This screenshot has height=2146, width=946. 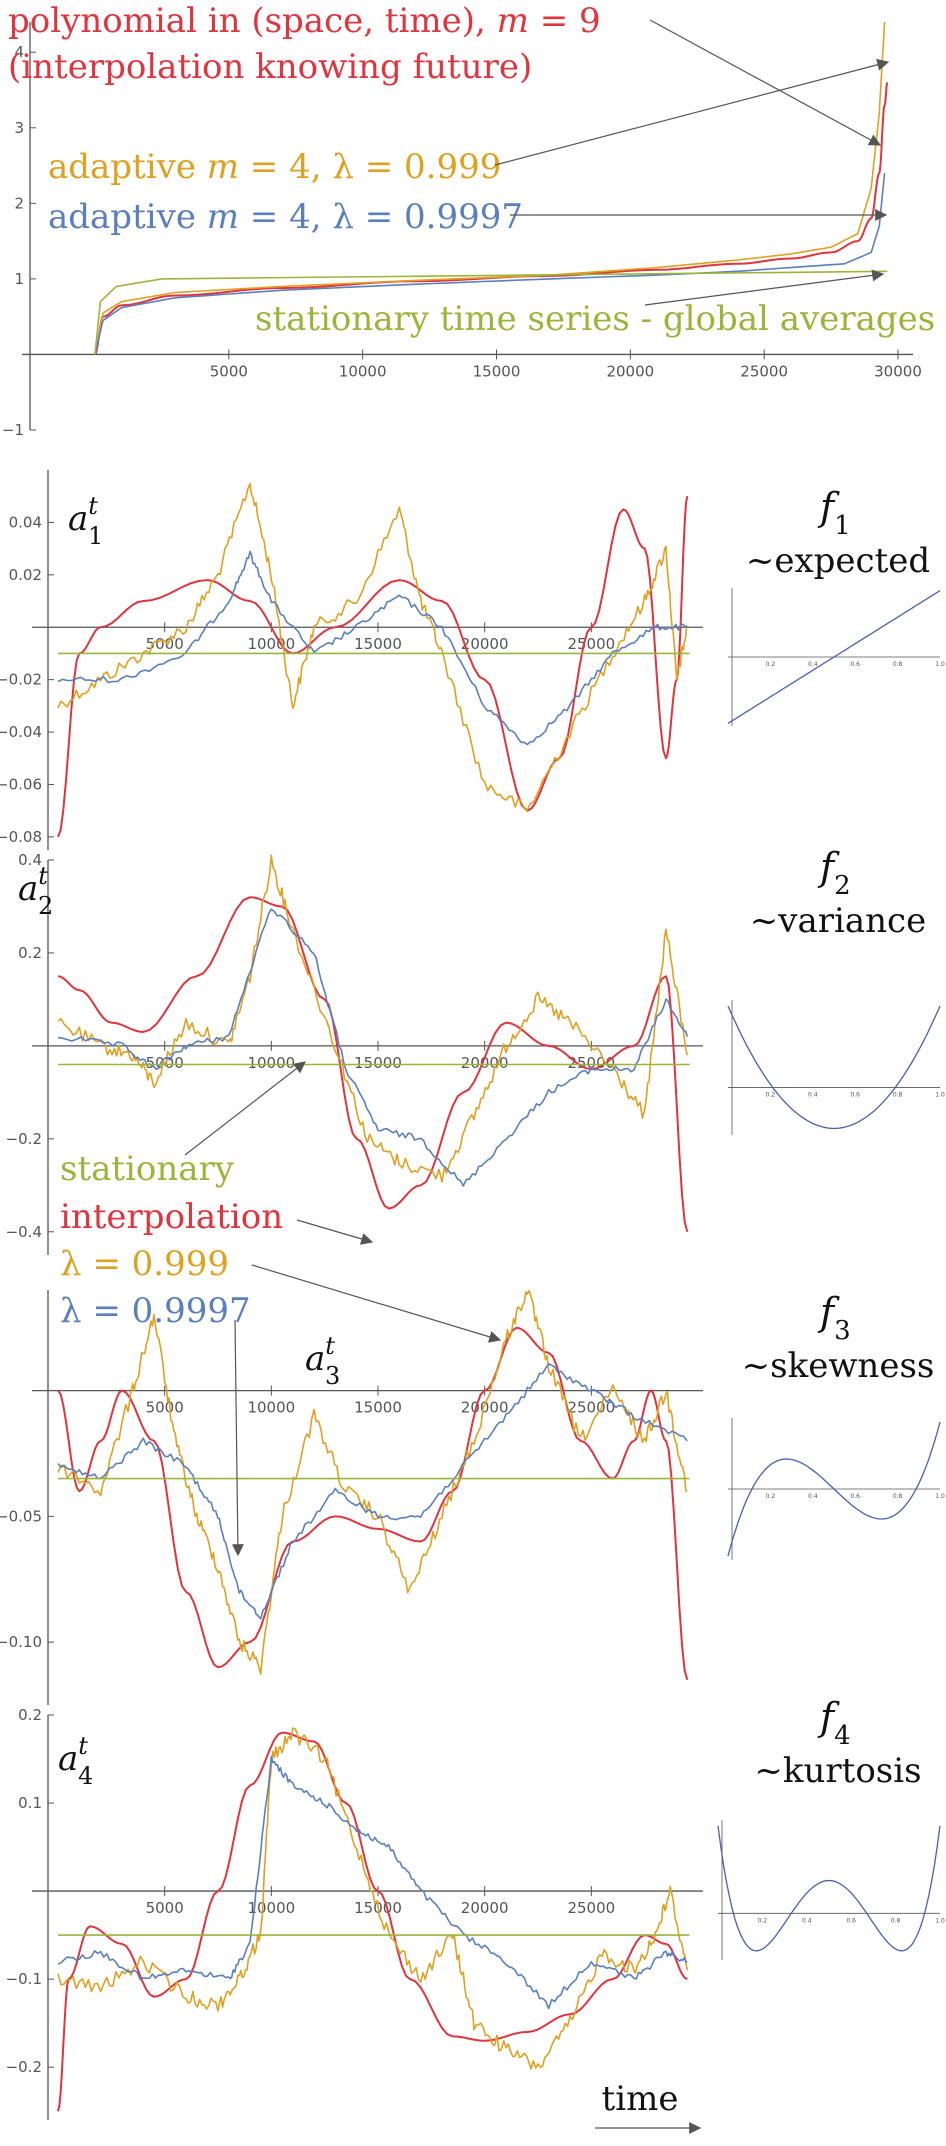 I want to click on annotation-interpolation-2-part: interpolation, so click(x=171, y=1217).